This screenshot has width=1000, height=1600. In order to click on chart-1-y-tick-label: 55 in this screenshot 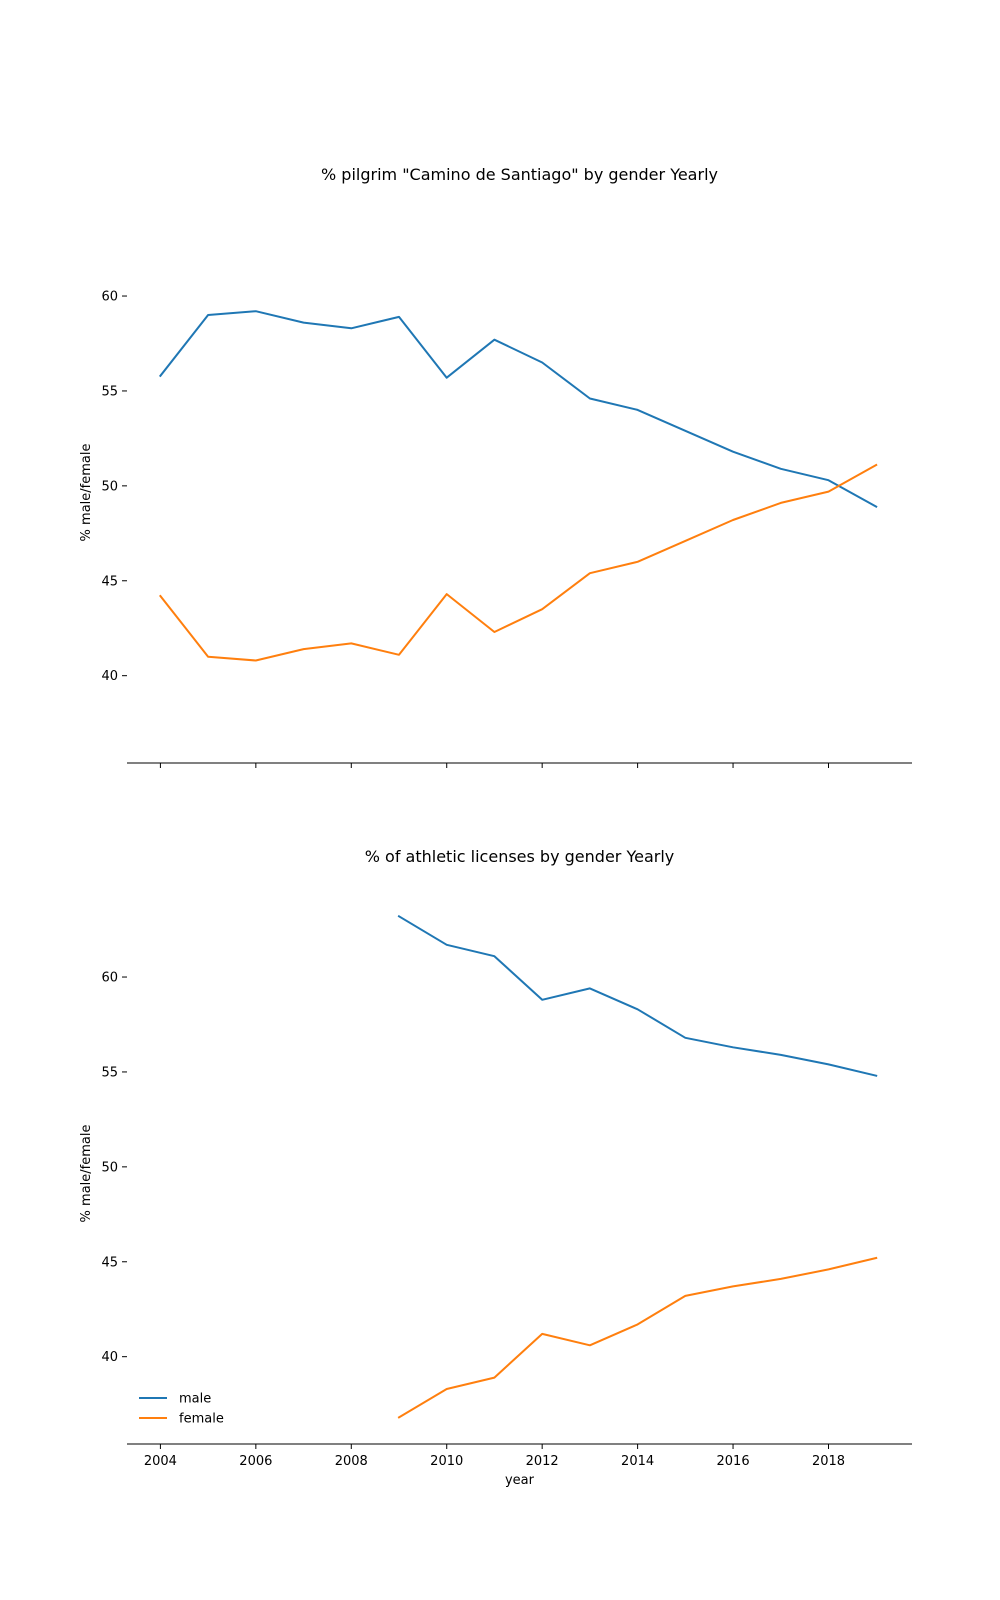, I will do `click(109, 391)`.